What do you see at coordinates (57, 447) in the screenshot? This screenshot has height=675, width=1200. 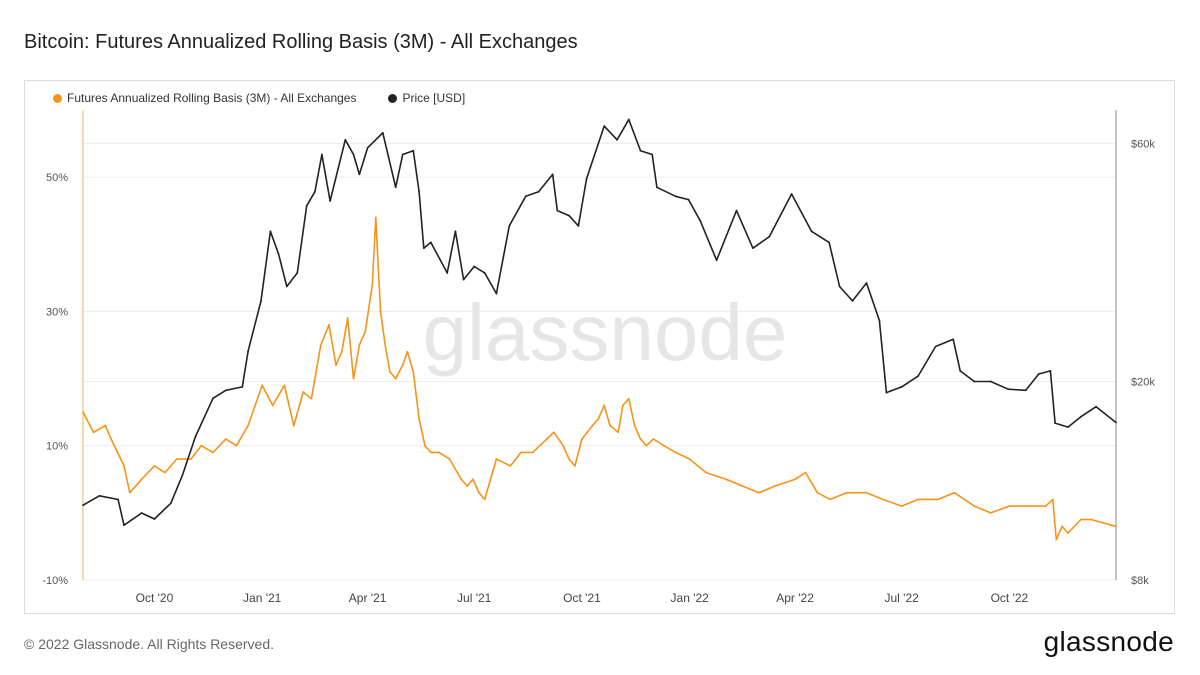 I see `y-left-tick-label: 10%` at bounding box center [57, 447].